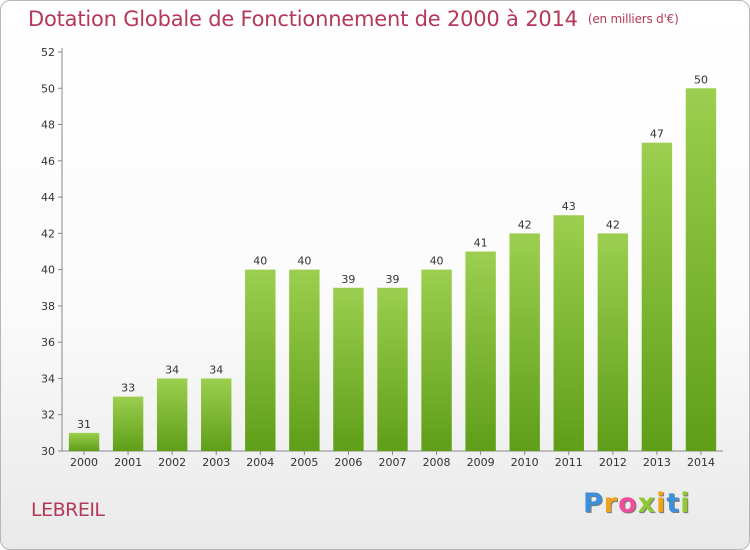  Describe the element at coordinates (647, 503) in the screenshot. I see `logo-letter: x` at that location.